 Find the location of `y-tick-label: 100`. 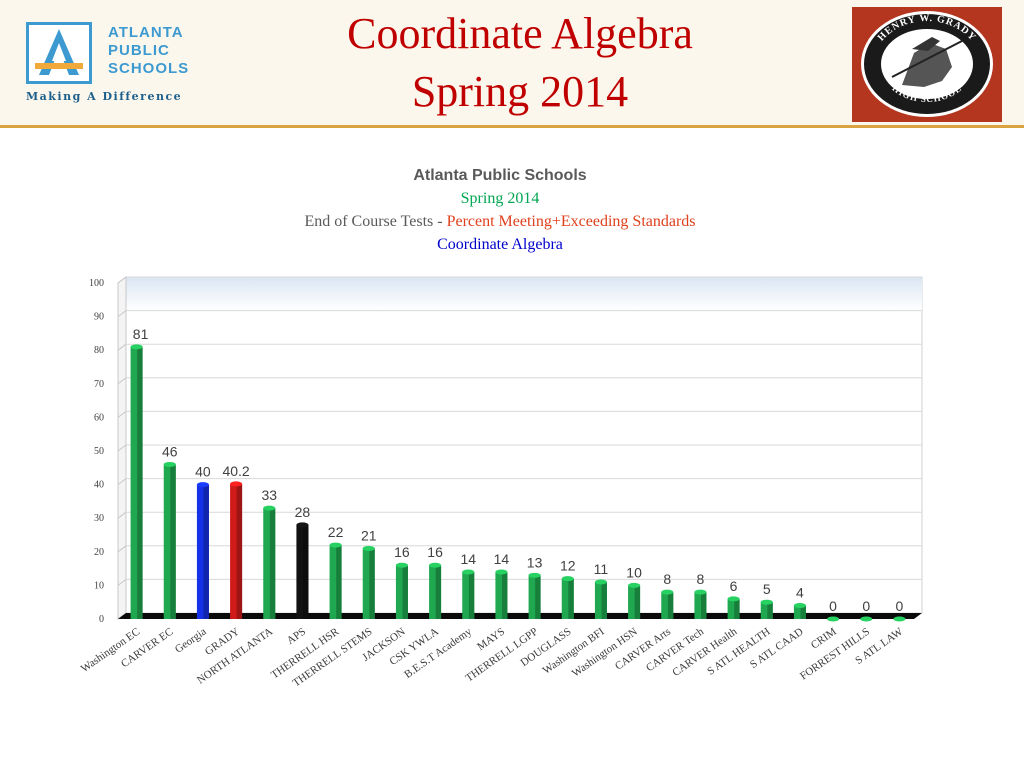

y-tick-label: 100 is located at coordinates (96, 283).